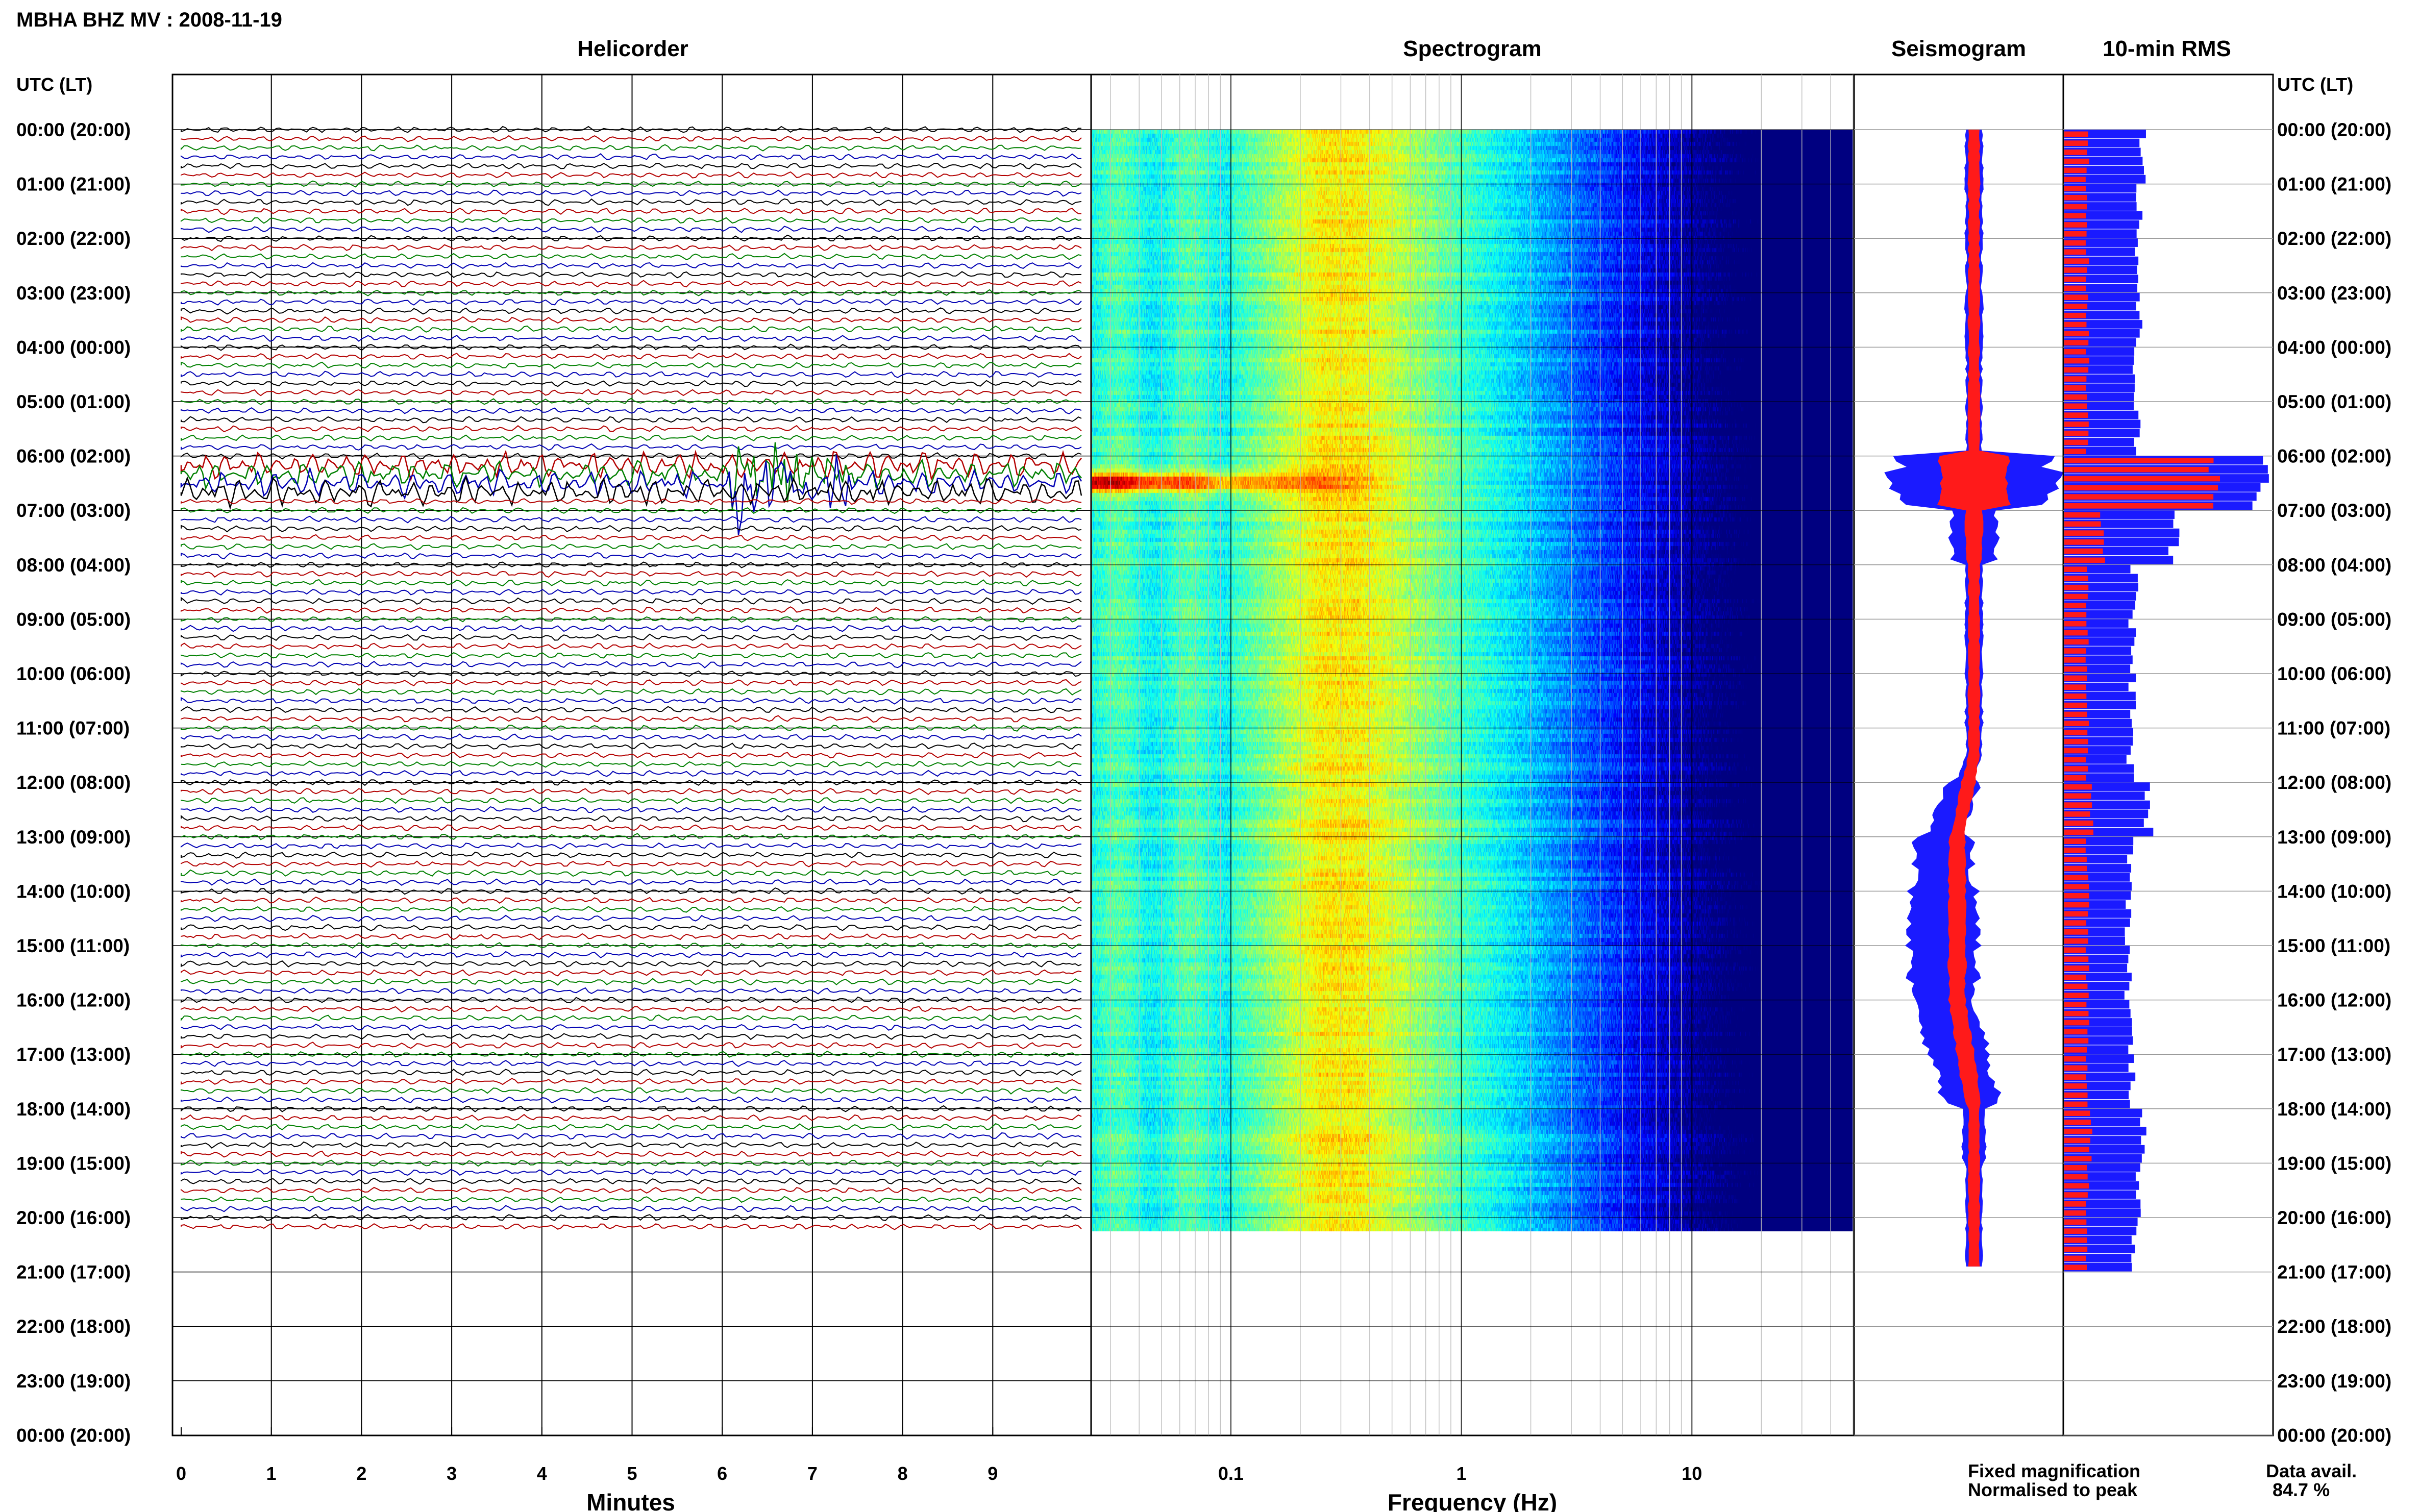 The width and height of the screenshot is (2419, 1512). Describe the element at coordinates (73, 456) in the screenshot. I see `time-label-left: 06:00 (02:00)` at that location.